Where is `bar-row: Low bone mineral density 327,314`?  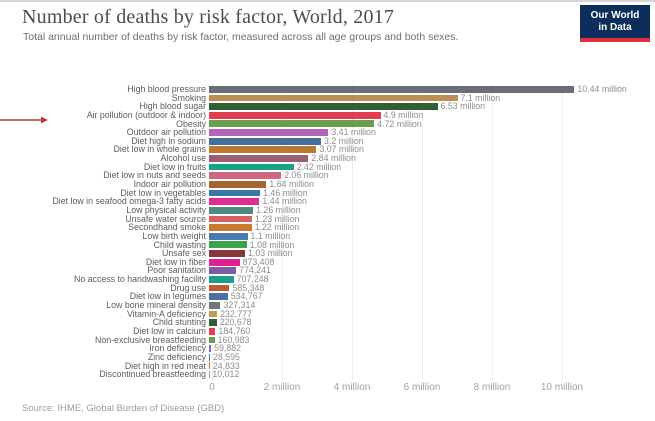 bar-row: Low bone mineral density 327,314 is located at coordinates (327, 305).